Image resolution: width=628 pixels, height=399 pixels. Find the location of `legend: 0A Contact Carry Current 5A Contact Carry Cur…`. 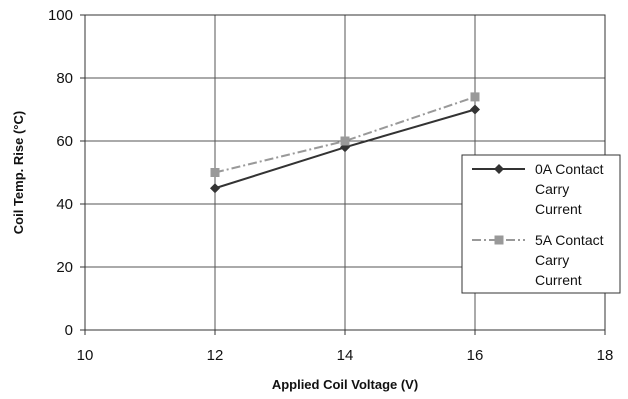

legend: 0A Contact Carry Current 5A Contact Carry Cur… is located at coordinates (541, 224).